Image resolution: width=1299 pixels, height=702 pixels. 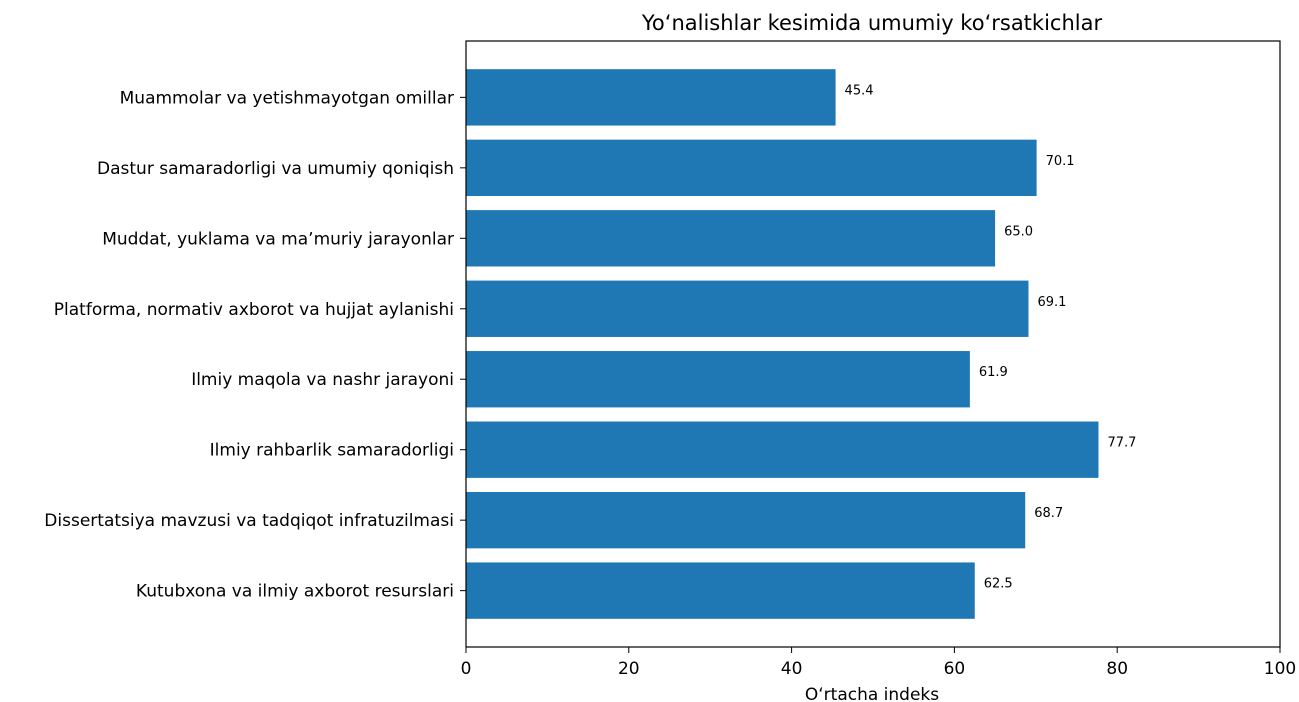 I want to click on category-label: Ilmiy rahbarlik samaradorligi, so click(x=332, y=451).